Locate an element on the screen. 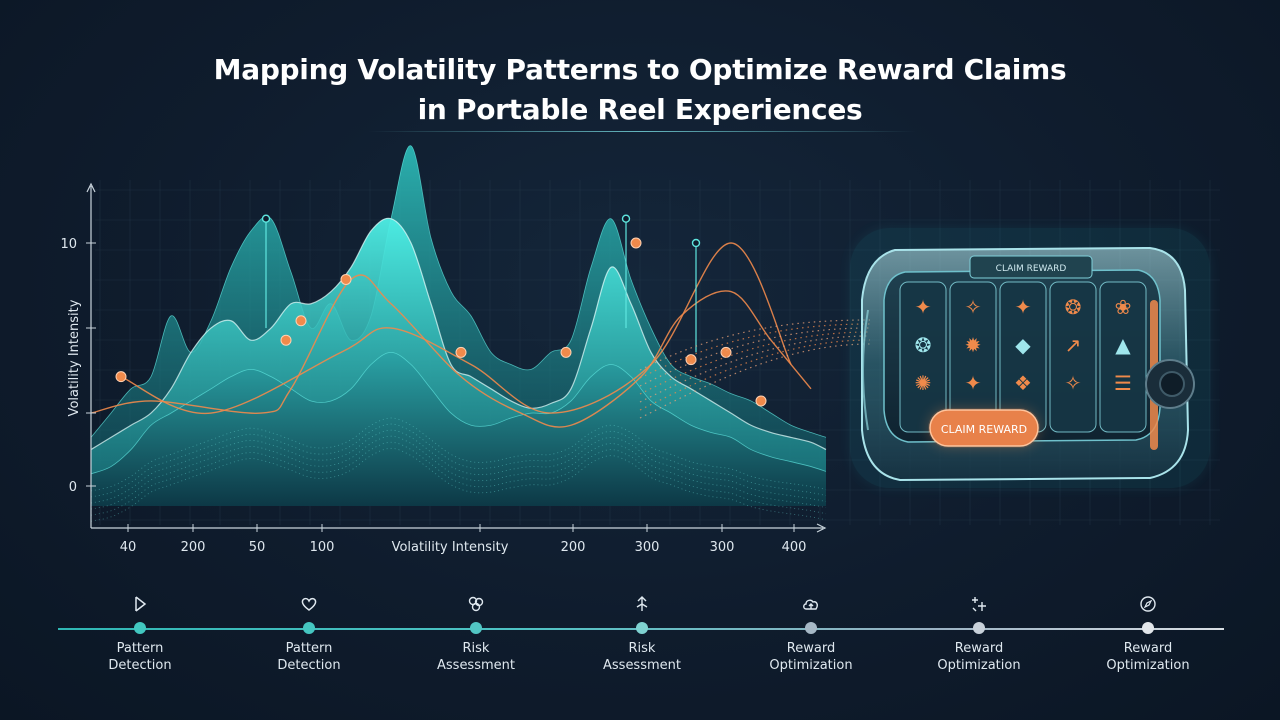 This screenshot has height=720, width=1280. reel-symbol-icon: ❖ is located at coordinates (1023, 383).